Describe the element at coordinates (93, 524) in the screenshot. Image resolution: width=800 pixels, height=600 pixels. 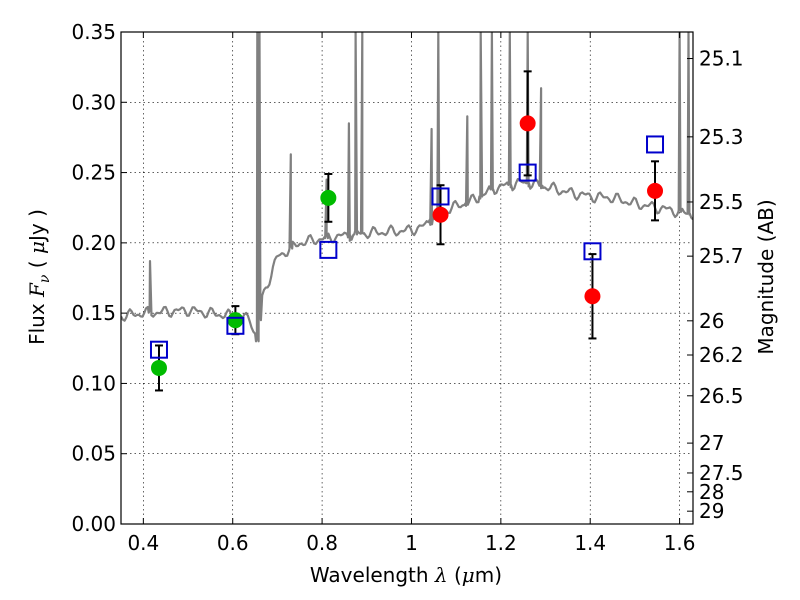
I see `y-tick-label: 0.00` at that location.